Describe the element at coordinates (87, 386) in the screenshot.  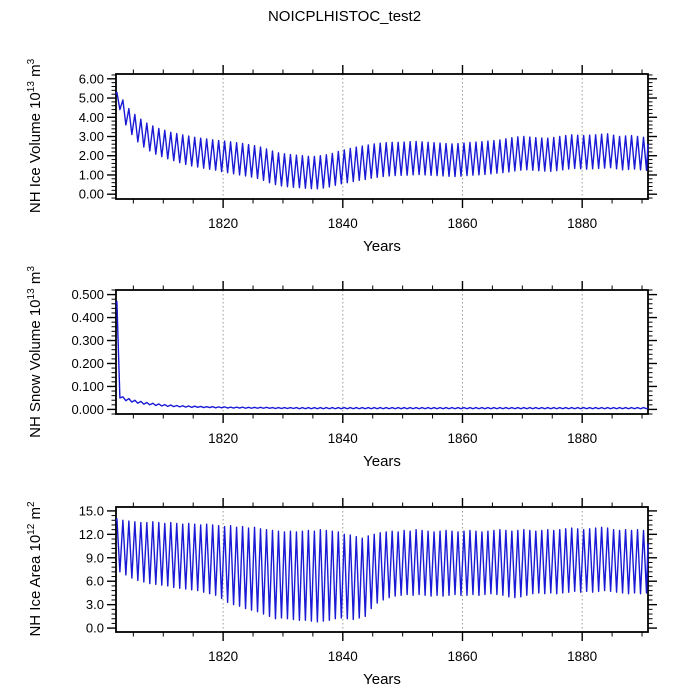
I see `y-tick-label: 0.100` at that location.